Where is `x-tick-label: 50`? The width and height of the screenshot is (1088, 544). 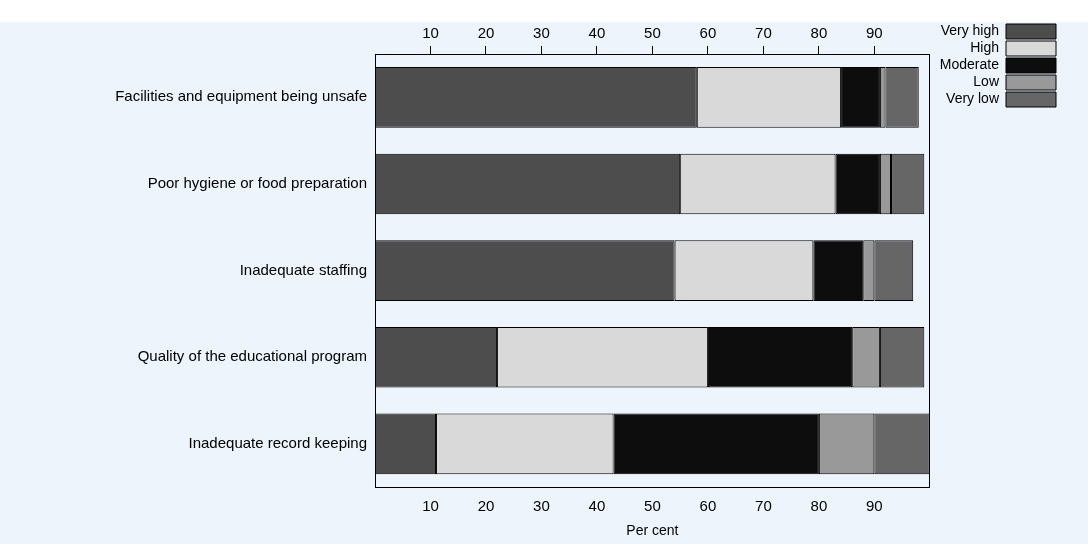
x-tick-label: 50 is located at coordinates (652, 33).